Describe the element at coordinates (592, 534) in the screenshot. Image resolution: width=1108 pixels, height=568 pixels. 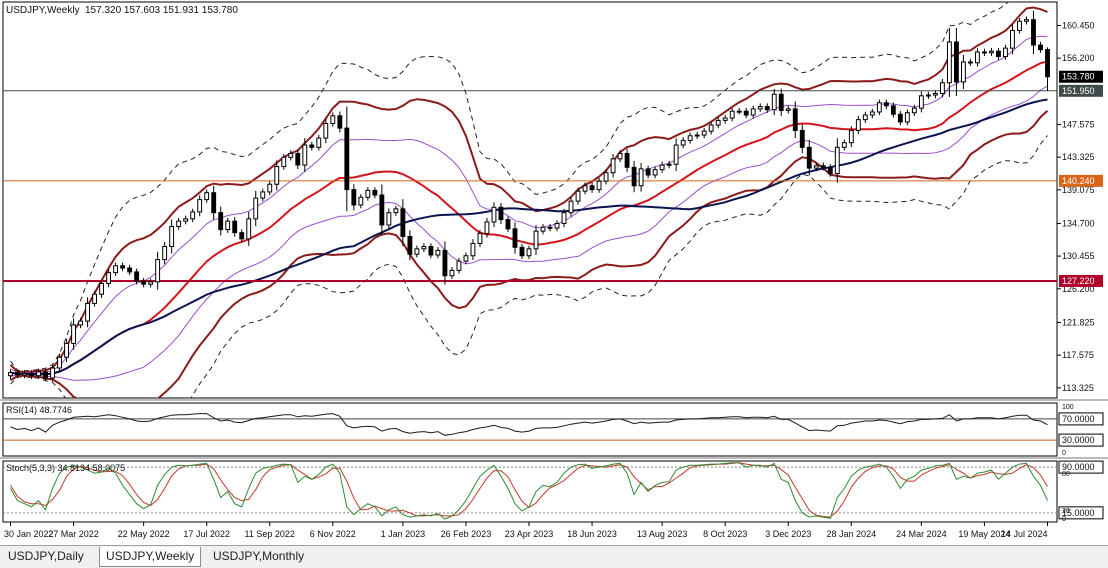
I see `date-label: 18 Jun 2023` at that location.